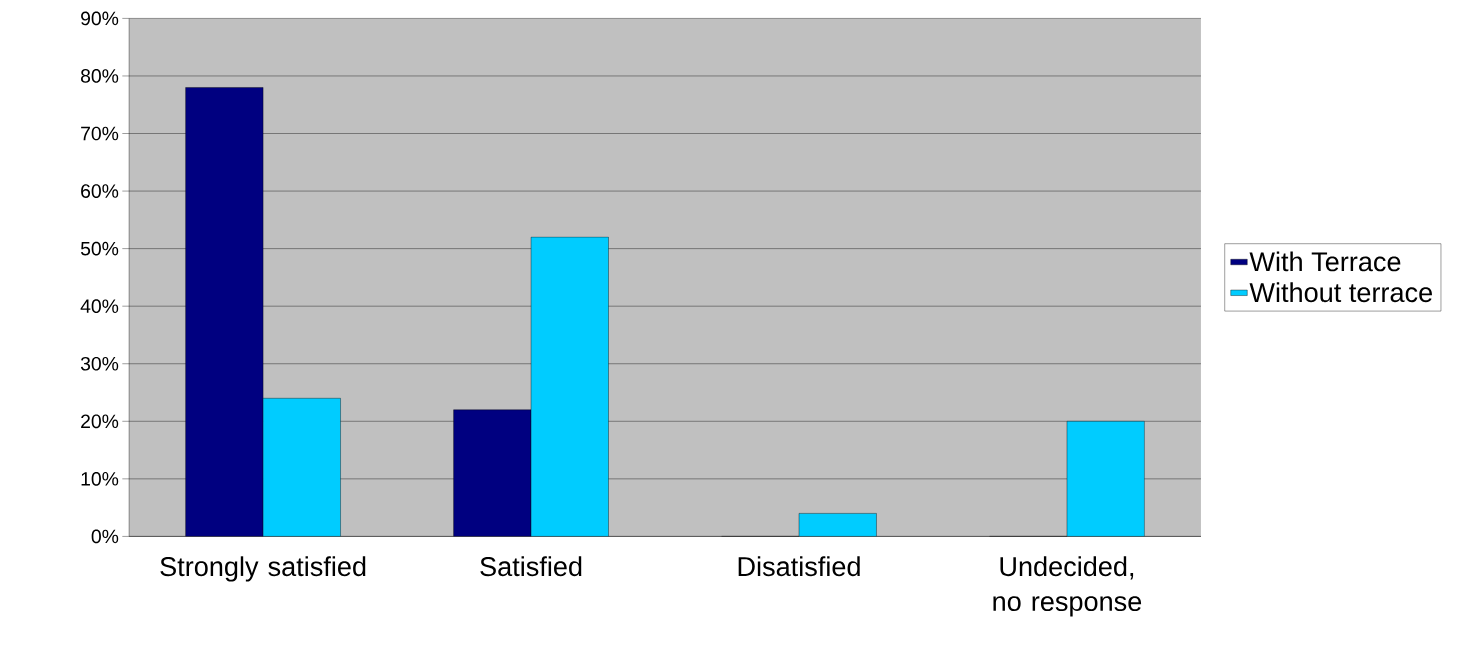 This screenshot has height=658, width=1474. I want to click on legend-label: Without terrace, so click(1340, 292).